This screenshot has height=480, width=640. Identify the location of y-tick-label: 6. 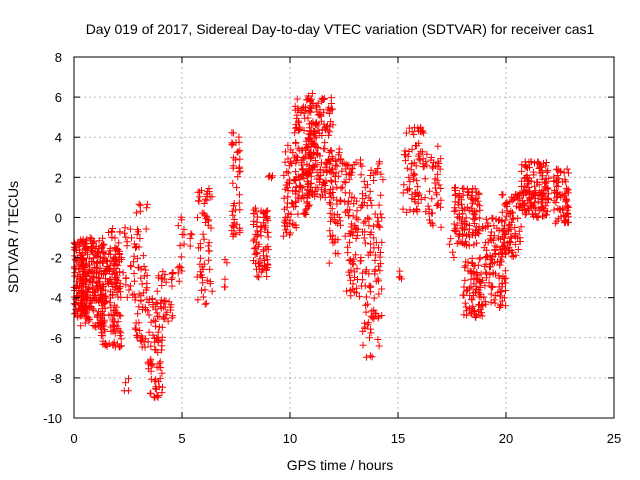
(58, 97).